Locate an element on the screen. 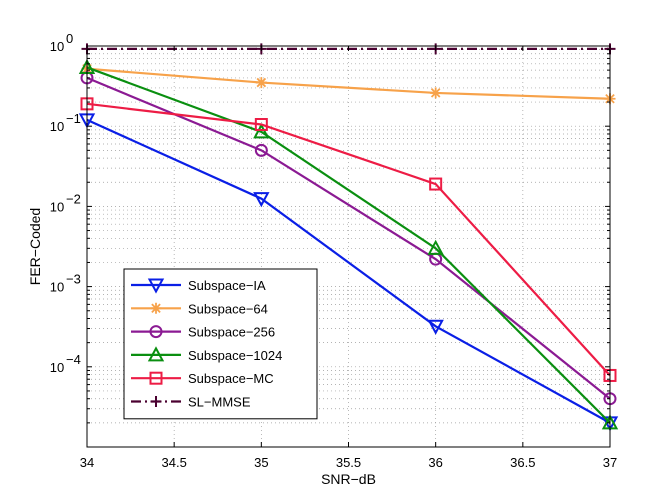 This screenshot has height=503, width=669. y-tick-label-exponent: −4 is located at coordinates (73, 359).